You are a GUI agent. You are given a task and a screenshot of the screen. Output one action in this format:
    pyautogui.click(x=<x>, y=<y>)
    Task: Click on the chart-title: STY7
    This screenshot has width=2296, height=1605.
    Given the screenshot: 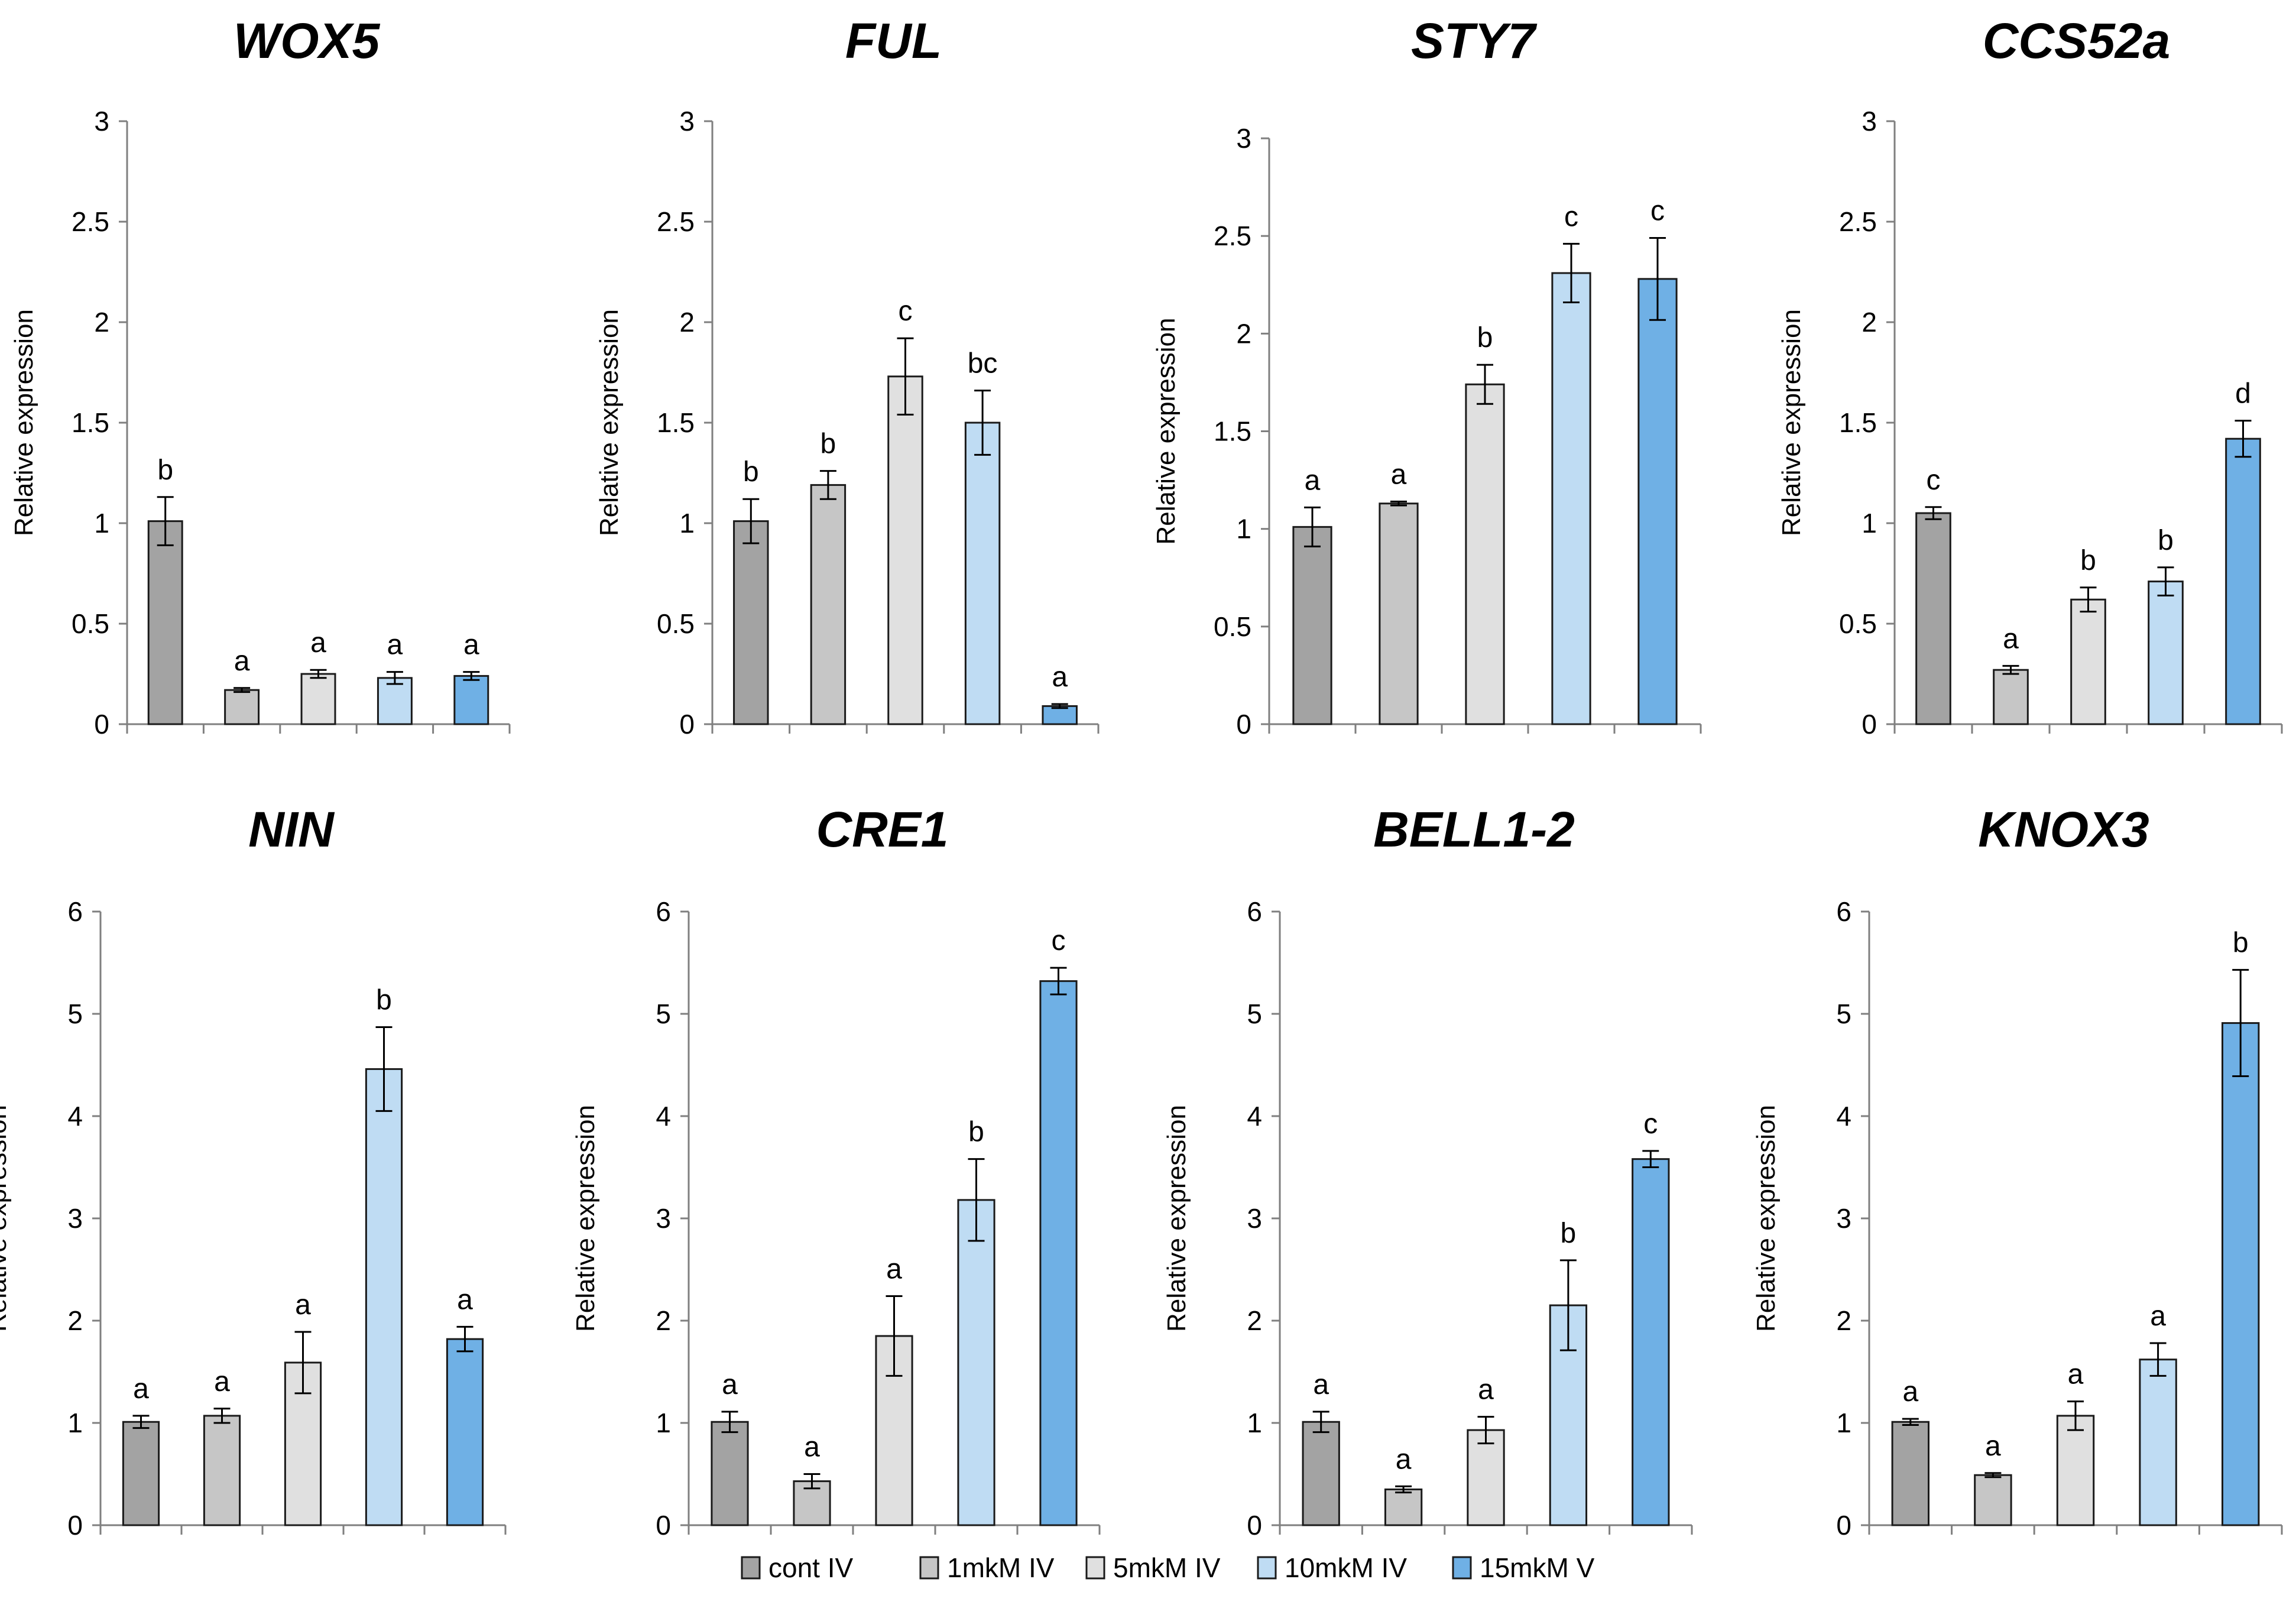 What is the action you would take?
    pyautogui.click(x=1474, y=41)
    